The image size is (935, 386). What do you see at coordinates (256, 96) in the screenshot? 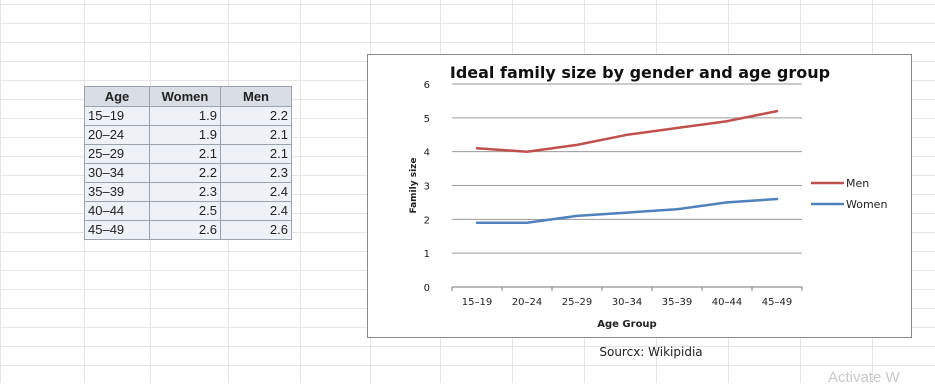
I see `header-men: Men` at bounding box center [256, 96].